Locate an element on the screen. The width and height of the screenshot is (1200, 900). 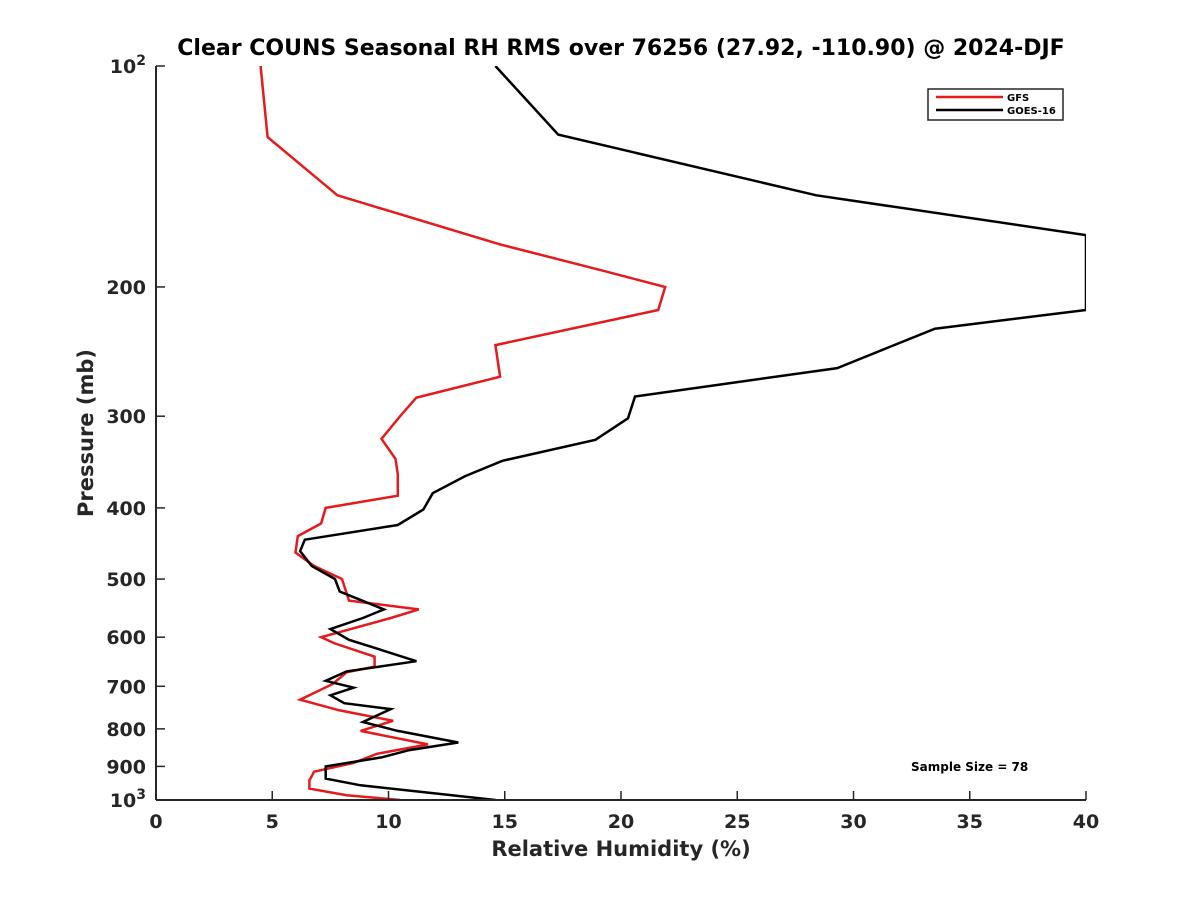
y-tick-label: 10³ is located at coordinates (128, 799).